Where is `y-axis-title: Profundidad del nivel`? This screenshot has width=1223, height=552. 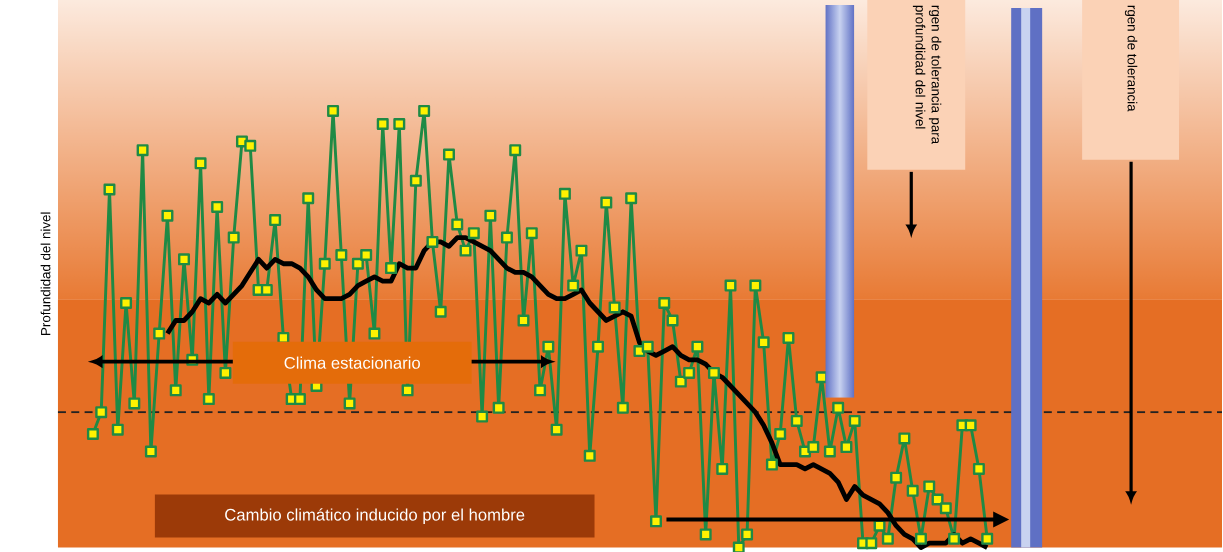
y-axis-title: Profundidad del nivel is located at coordinates (45, 273).